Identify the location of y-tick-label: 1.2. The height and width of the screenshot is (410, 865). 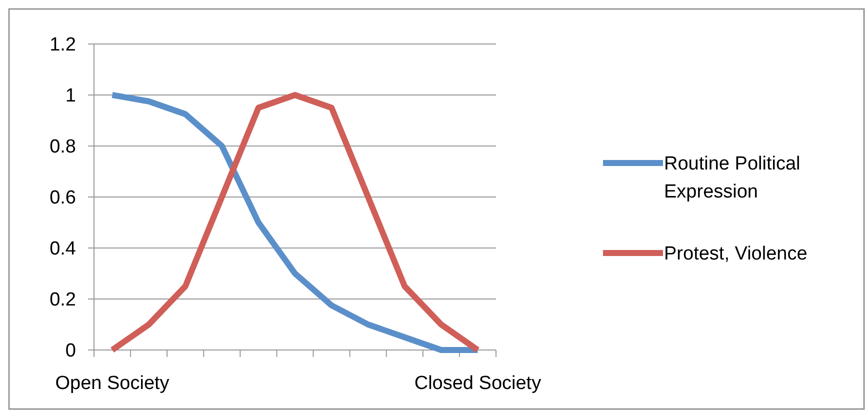
(63, 45).